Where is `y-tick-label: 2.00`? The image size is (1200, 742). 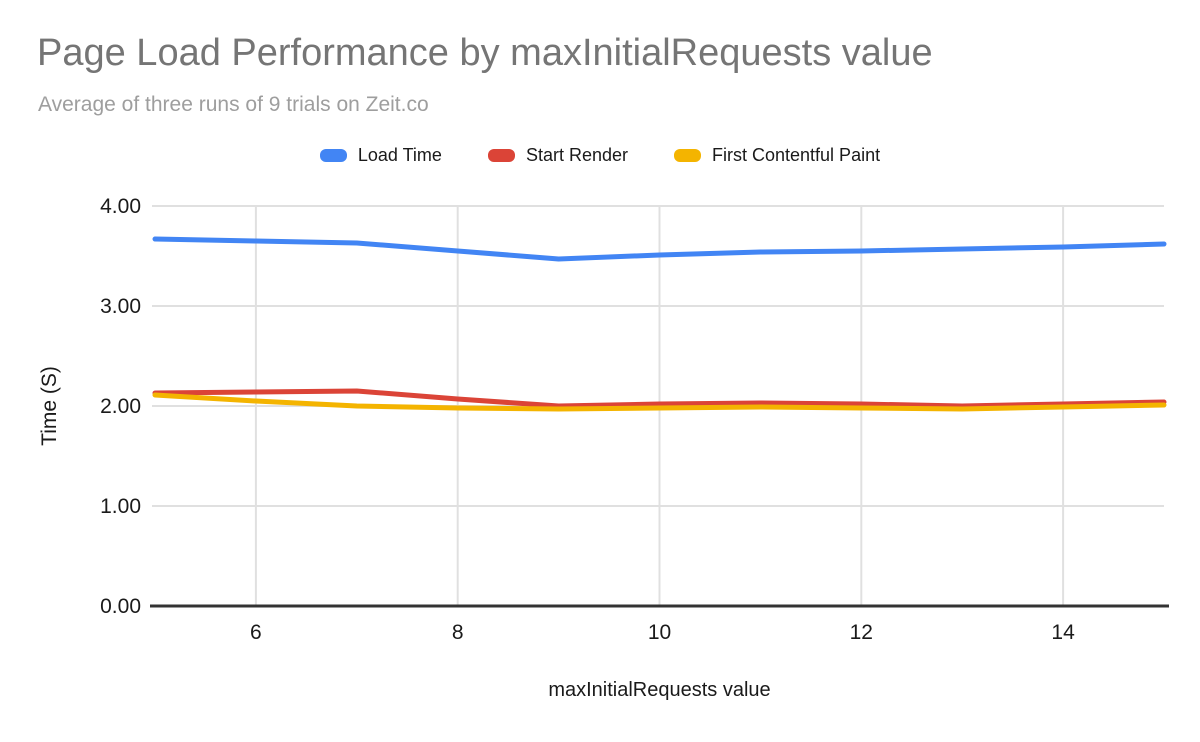
y-tick-label: 2.00 is located at coordinates (120, 406).